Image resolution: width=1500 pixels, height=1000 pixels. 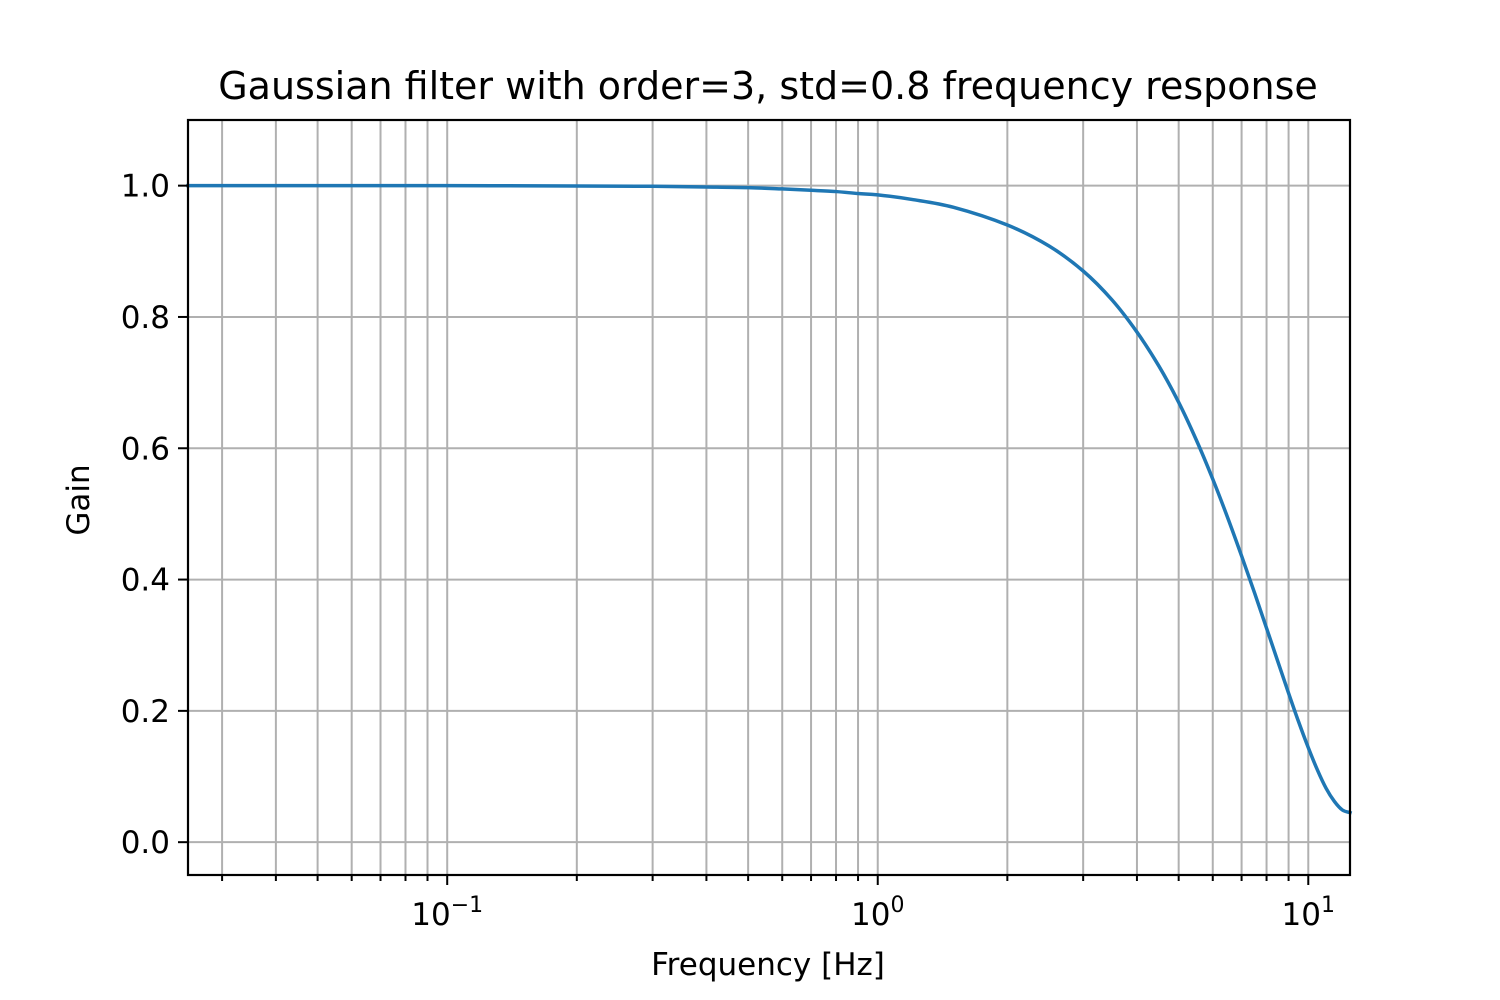 I want to click on y-tick-label: 1.0, so click(x=145, y=187).